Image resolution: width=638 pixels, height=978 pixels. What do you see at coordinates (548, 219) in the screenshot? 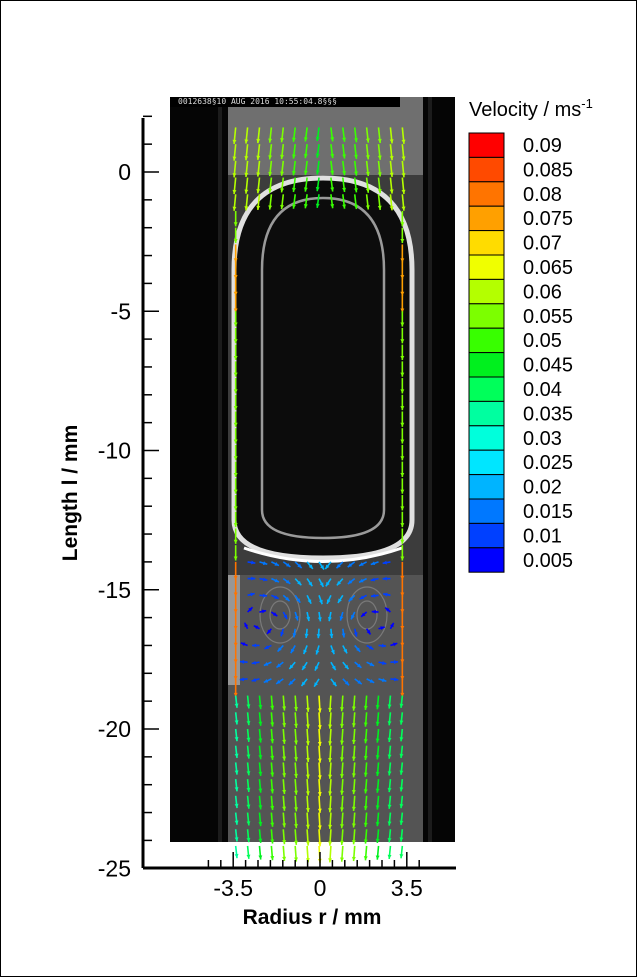
I see `legend-label: 0.075` at bounding box center [548, 219].